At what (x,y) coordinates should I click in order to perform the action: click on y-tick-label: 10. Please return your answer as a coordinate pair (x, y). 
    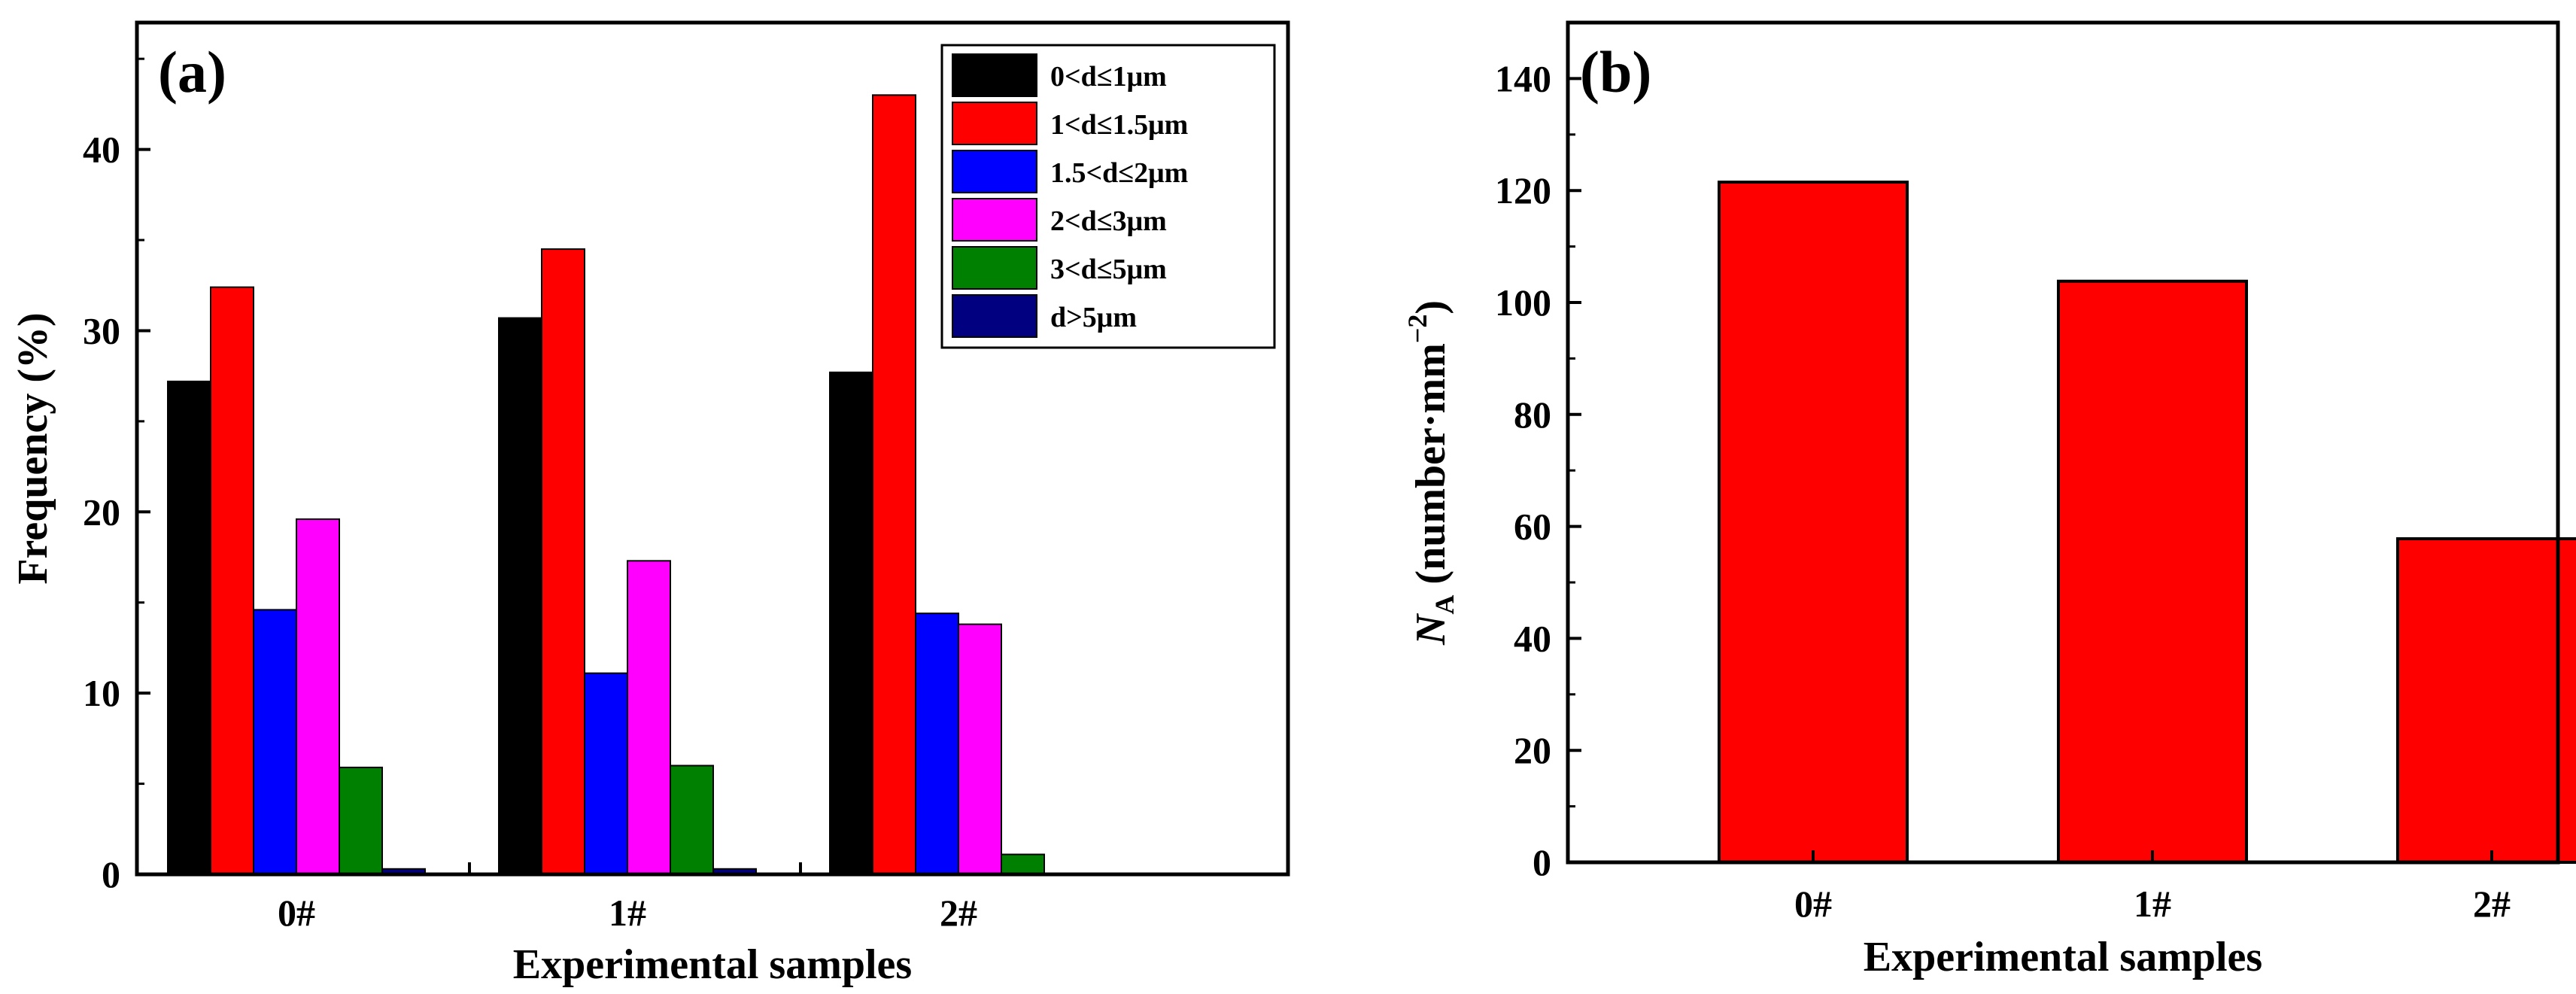
    Looking at the image, I should click on (102, 693).